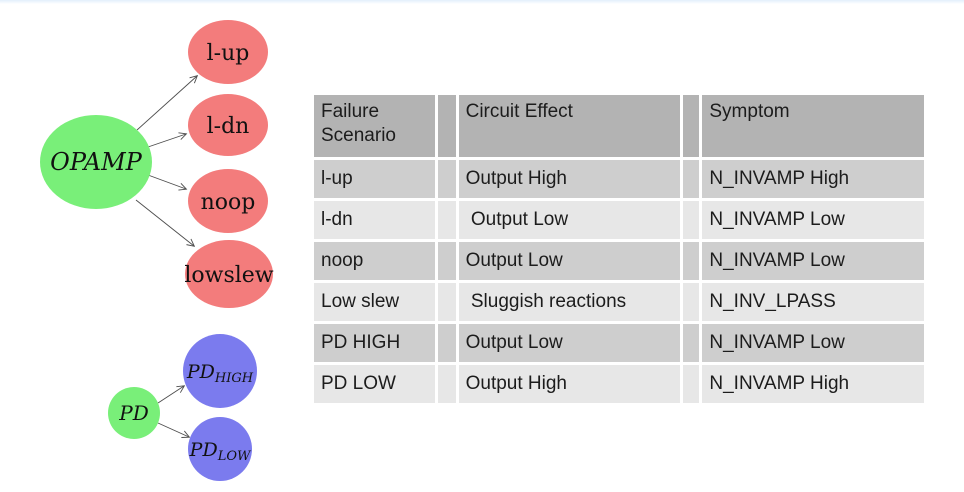 This screenshot has width=964, height=492. Describe the element at coordinates (173, 429) in the screenshot. I see `edge-pd-pdlow` at that location.